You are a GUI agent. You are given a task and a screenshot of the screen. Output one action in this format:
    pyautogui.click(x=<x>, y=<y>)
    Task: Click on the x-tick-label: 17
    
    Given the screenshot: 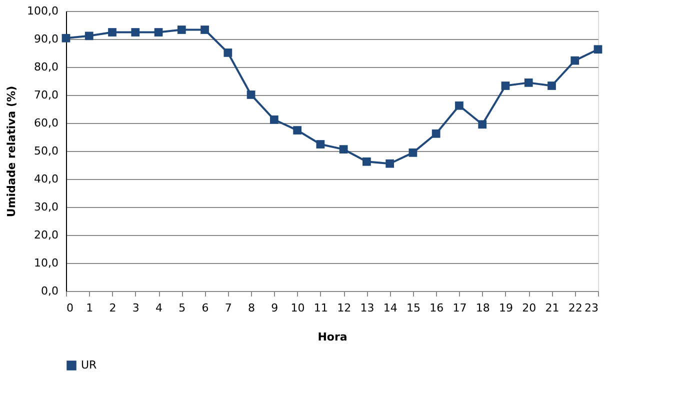 What is the action you would take?
    pyautogui.click(x=459, y=308)
    